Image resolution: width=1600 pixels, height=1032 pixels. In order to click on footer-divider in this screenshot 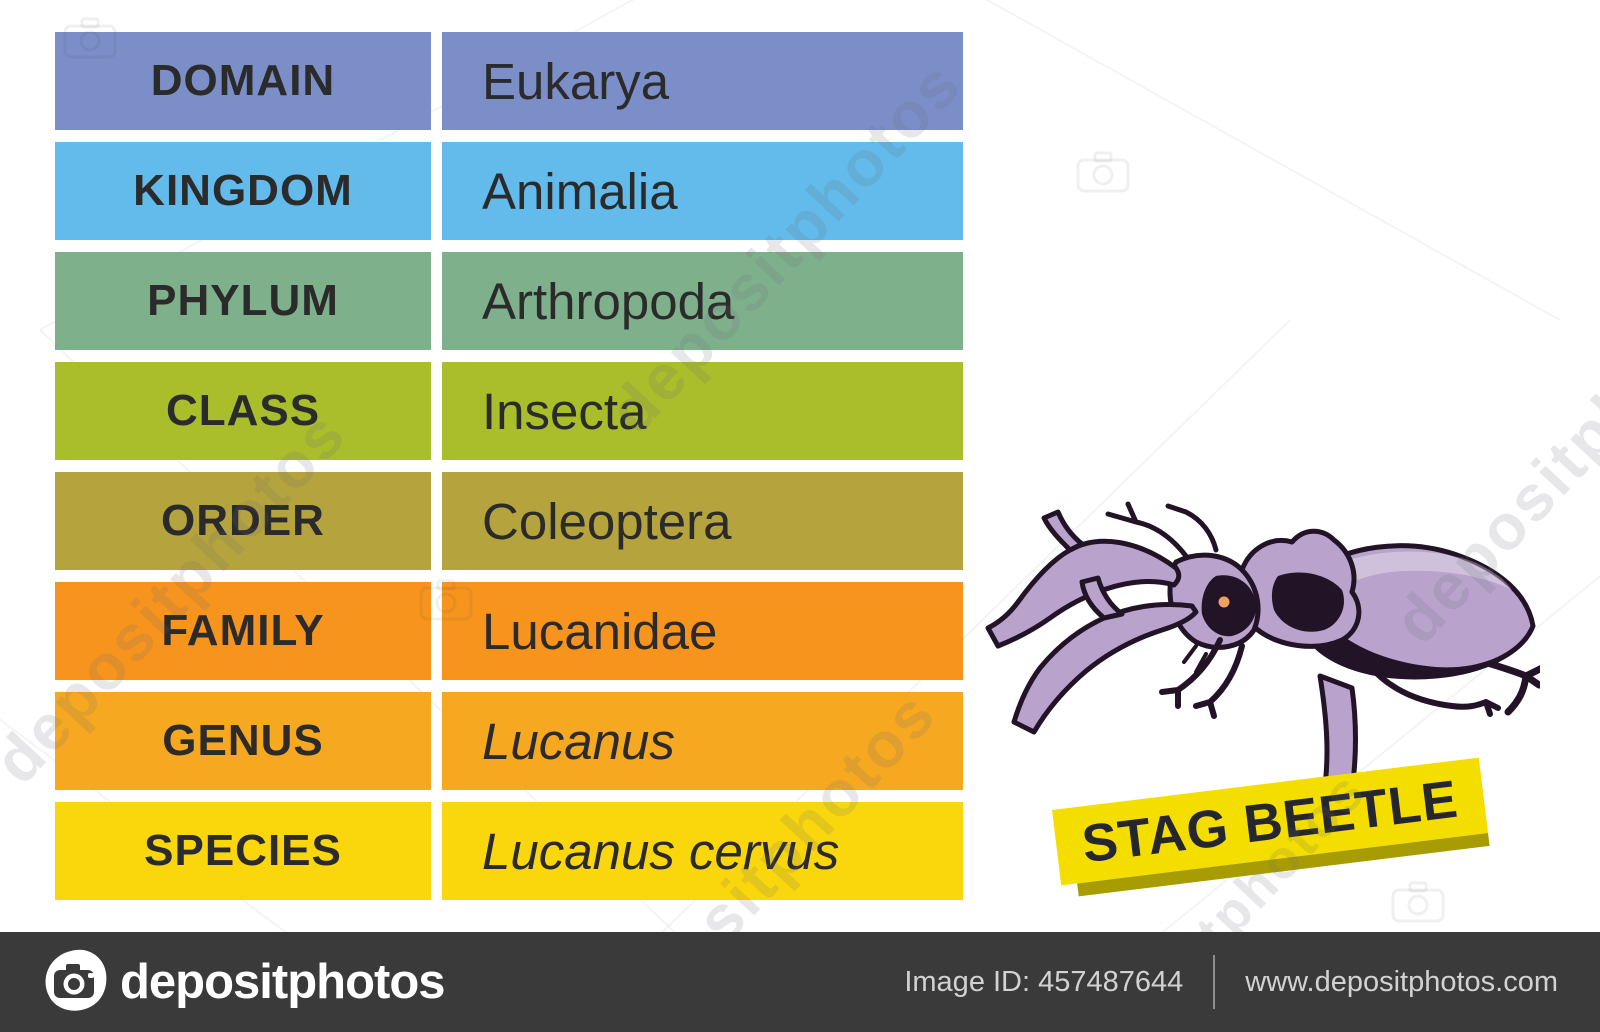, I will do `click(1214, 982)`.